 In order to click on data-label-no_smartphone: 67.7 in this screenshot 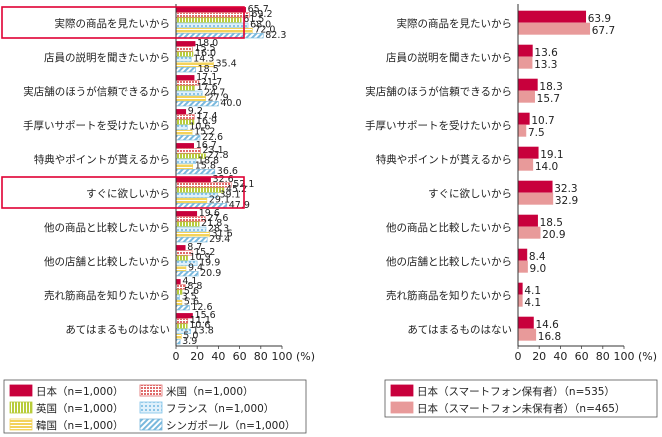, I will do `click(603, 31)`.